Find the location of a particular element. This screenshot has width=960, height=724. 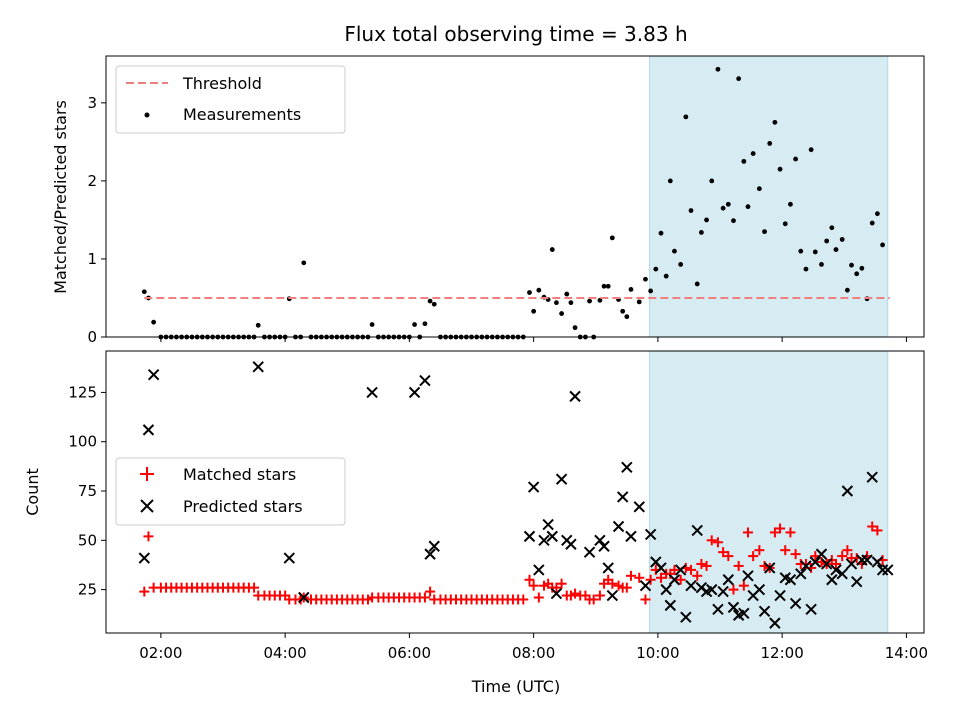

bottom-legend-box is located at coordinates (230, 491).